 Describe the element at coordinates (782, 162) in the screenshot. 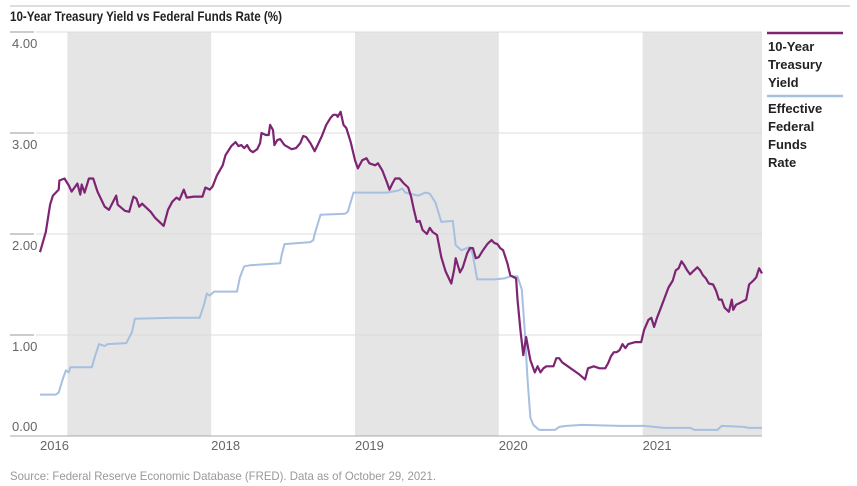

I see `legend-label-fed-funds-4: Rate` at that location.